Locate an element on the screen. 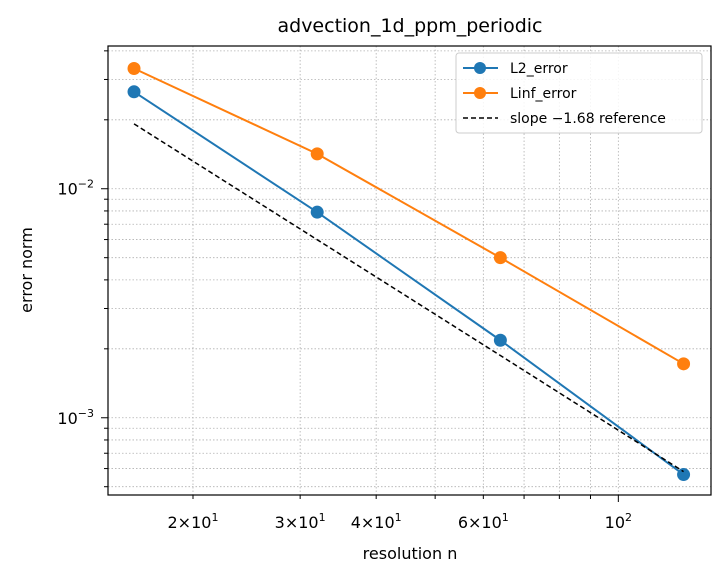  x-tick-label: 102 is located at coordinates (618, 521).